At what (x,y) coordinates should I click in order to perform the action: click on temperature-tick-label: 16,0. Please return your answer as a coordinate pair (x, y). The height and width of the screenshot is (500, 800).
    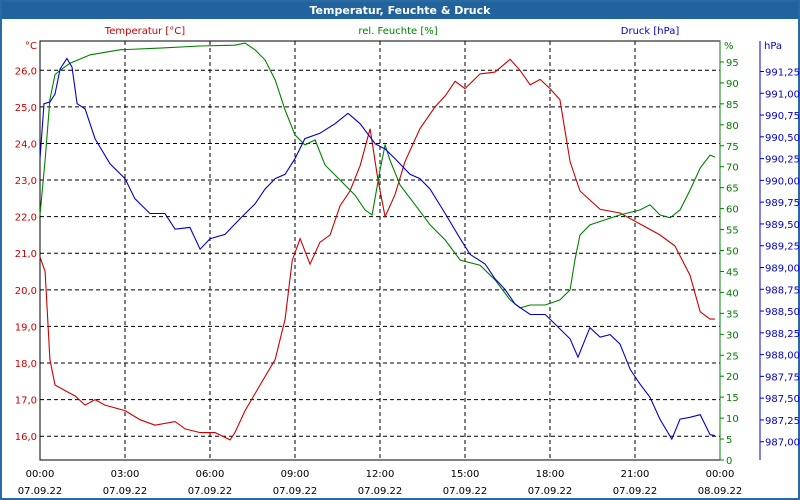
    Looking at the image, I should click on (26, 437).